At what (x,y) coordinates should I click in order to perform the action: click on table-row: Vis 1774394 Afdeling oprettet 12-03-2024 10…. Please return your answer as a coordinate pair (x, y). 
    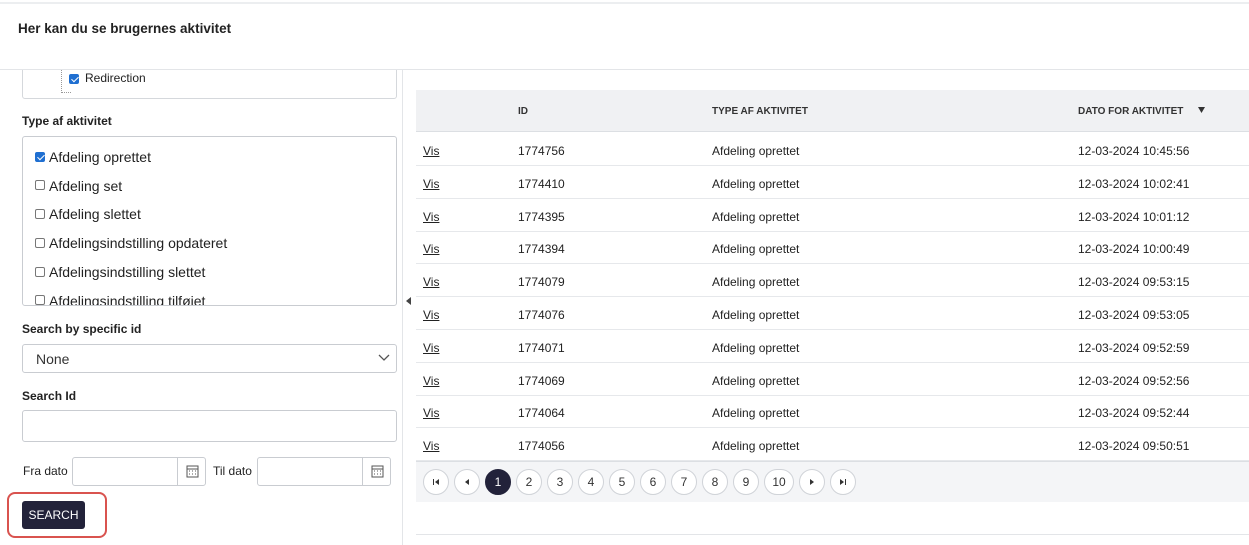
    Looking at the image, I should click on (832, 248).